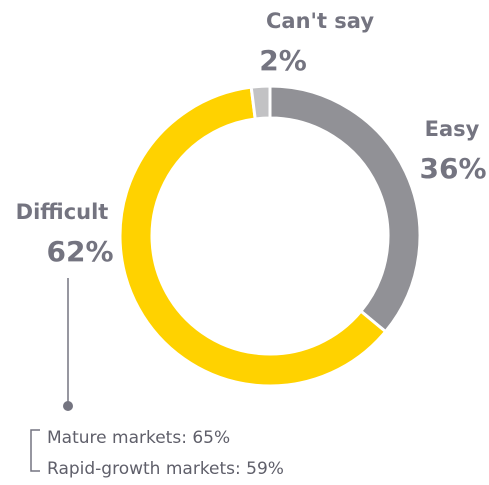 Image resolution: width=489 pixels, height=485 pixels. I want to click on bracket, so click(35, 450).